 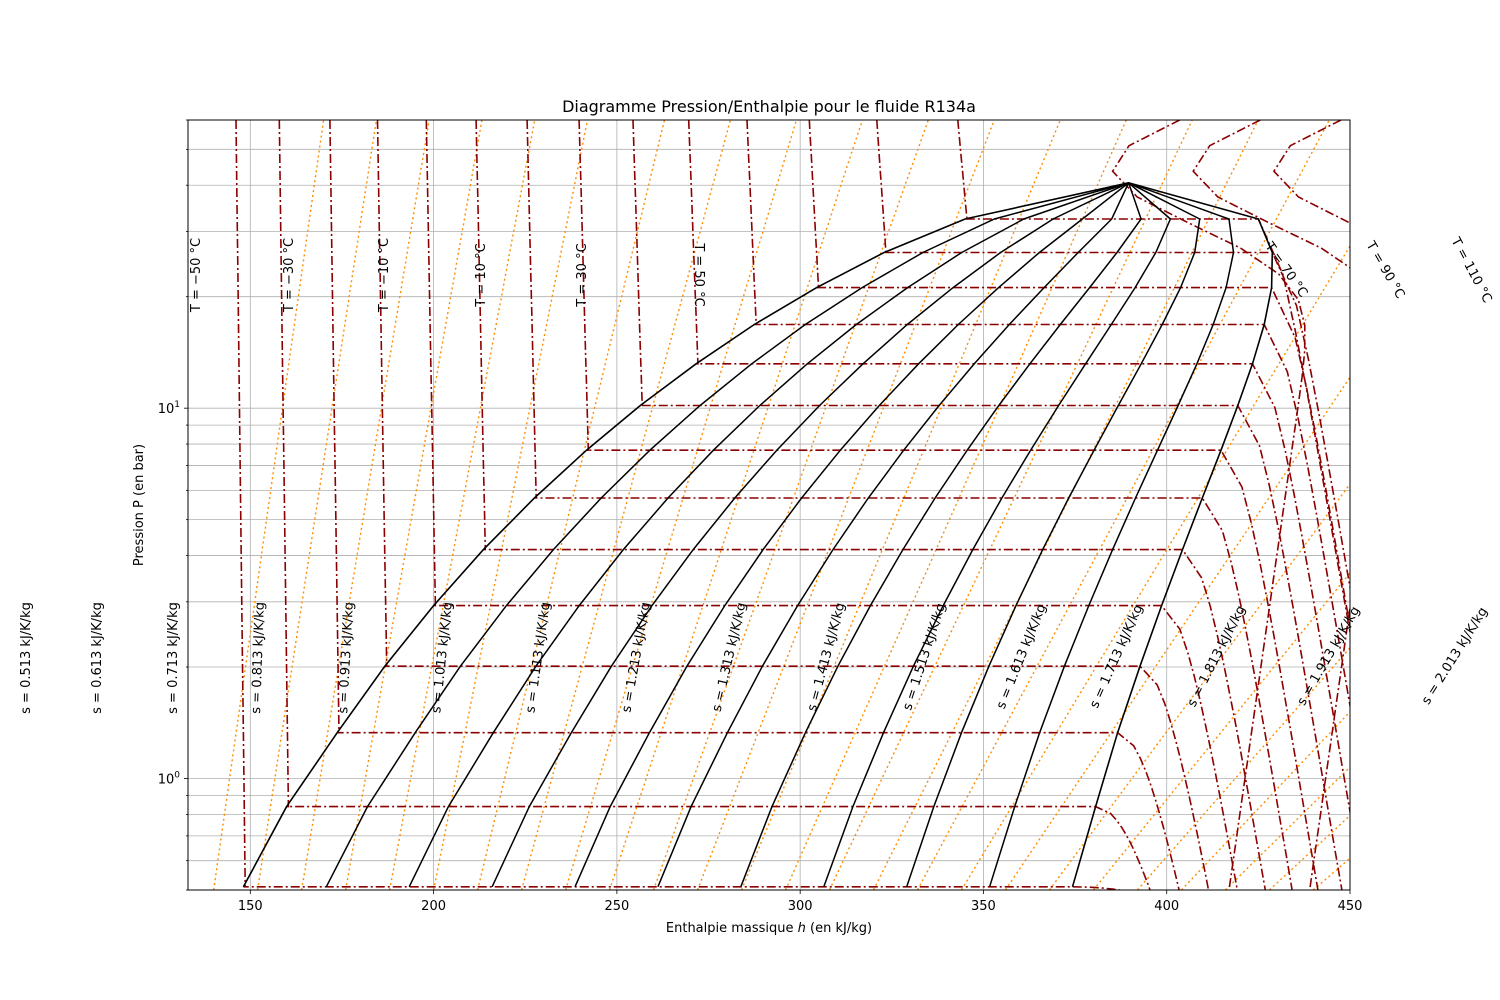 What do you see at coordinates (250, 906) in the screenshot?
I see `x-tick-label: 150` at bounding box center [250, 906].